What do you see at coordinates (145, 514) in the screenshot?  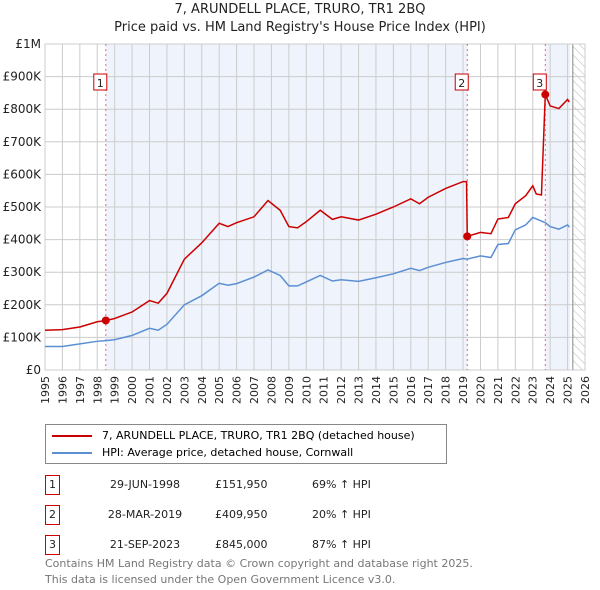 I see `sale-date: 28-MAR-2019` at bounding box center [145, 514].